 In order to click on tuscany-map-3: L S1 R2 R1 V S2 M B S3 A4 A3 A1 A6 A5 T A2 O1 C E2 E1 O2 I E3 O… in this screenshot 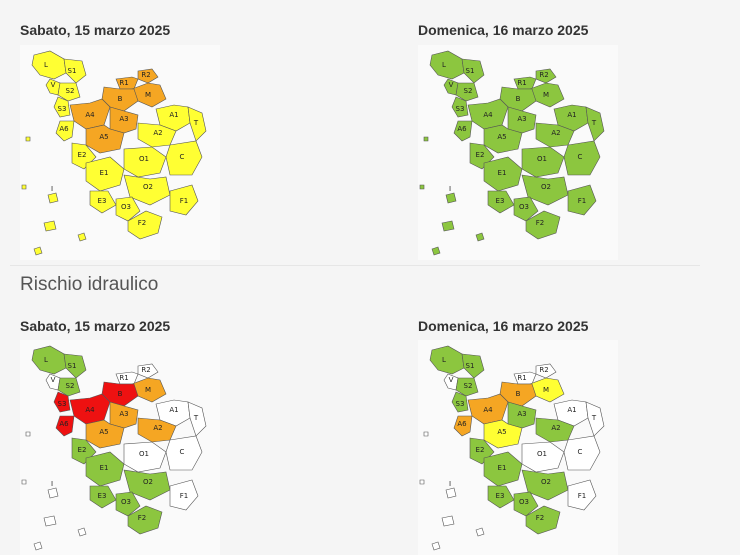, I will do `click(114, 448)`.